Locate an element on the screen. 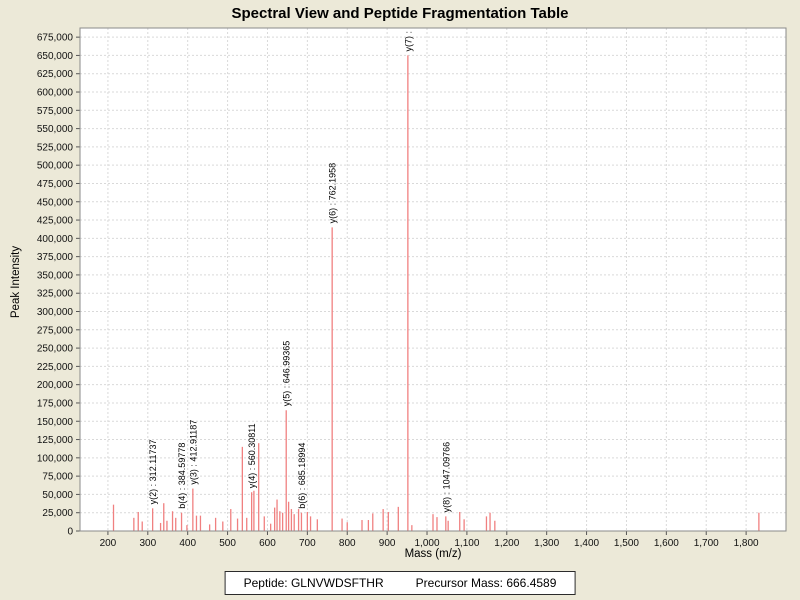 The image size is (800, 600). x-tick-label: 800 is located at coordinates (347, 543).